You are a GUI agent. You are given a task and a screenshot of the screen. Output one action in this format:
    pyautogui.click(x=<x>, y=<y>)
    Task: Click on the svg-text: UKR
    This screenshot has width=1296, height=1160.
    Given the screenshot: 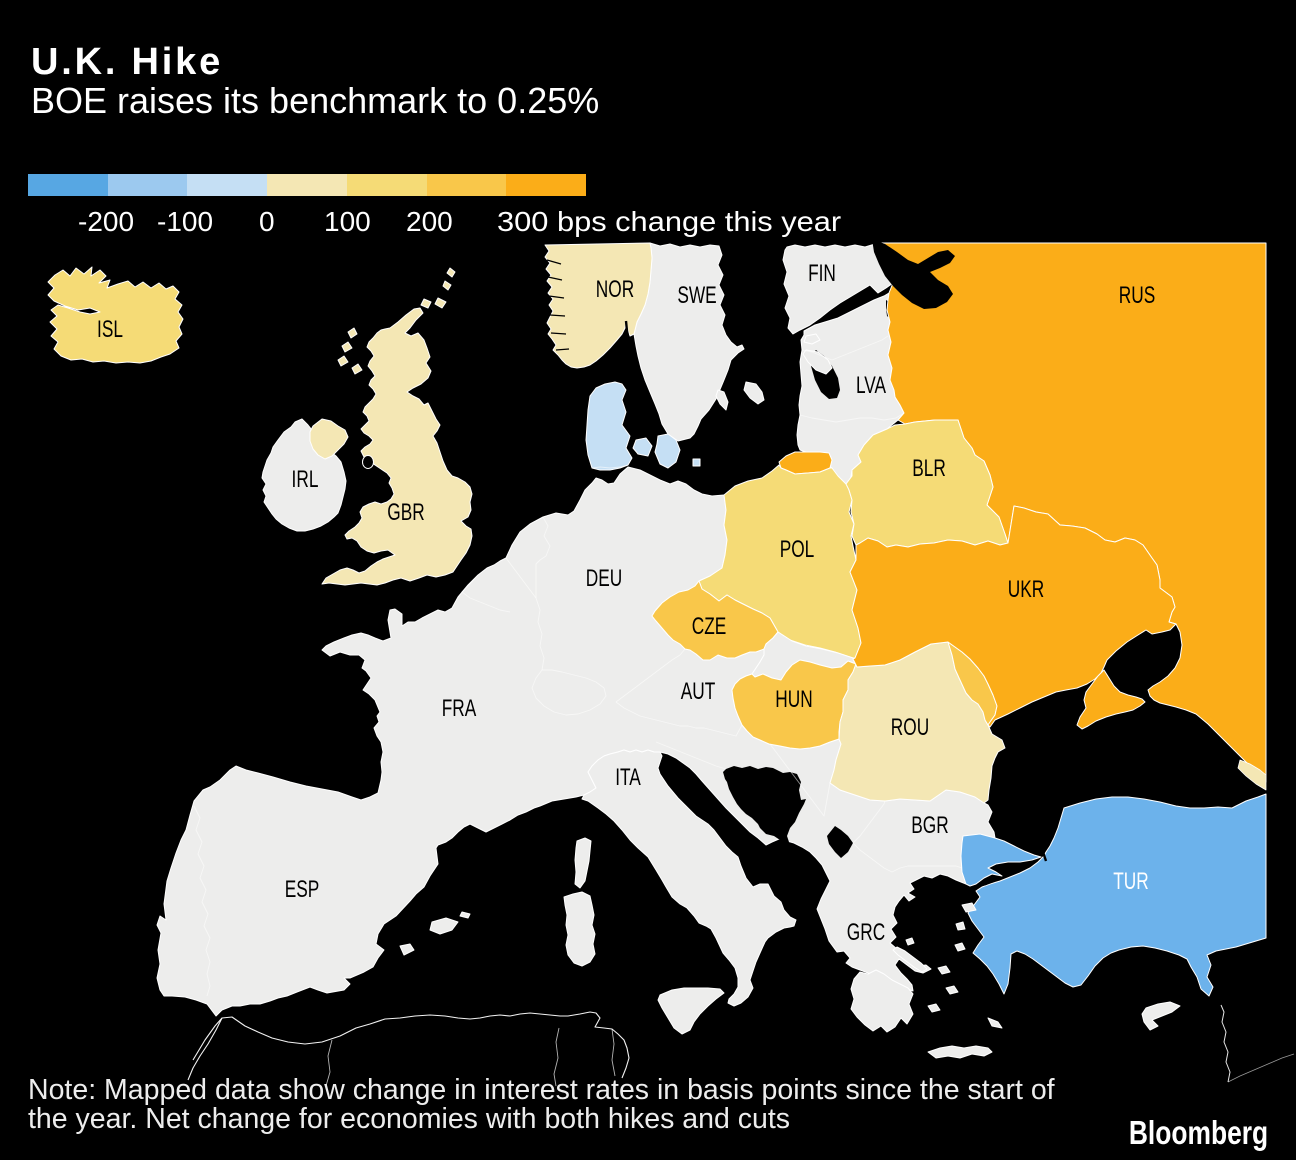 What is the action you would take?
    pyautogui.click(x=1026, y=589)
    